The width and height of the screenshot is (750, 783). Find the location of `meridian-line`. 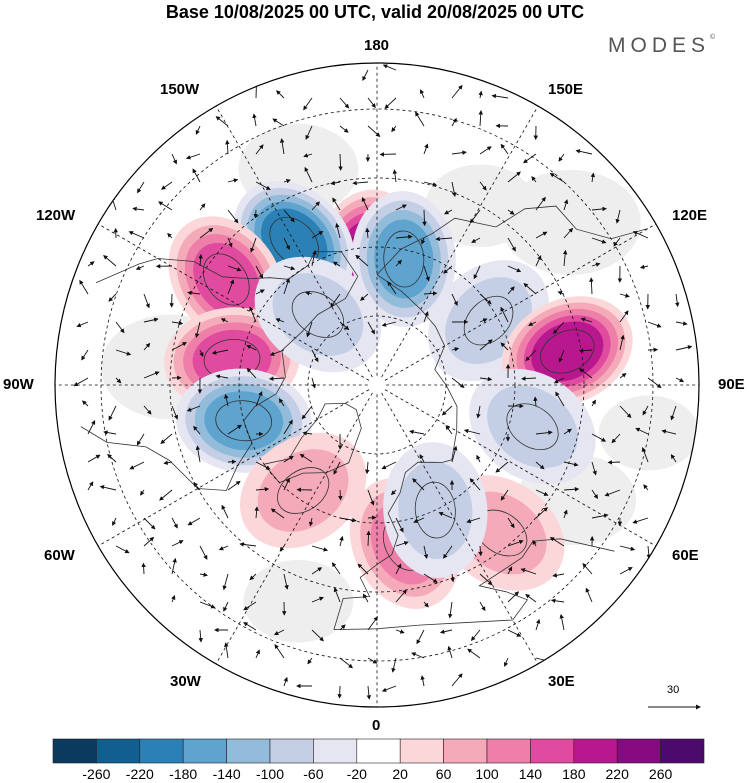

meridian-line is located at coordinates (460, 528).